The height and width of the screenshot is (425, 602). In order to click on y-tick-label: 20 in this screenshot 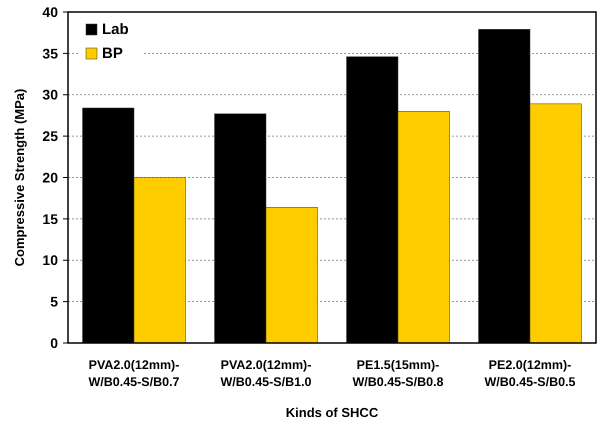, I will do `click(50, 177)`.